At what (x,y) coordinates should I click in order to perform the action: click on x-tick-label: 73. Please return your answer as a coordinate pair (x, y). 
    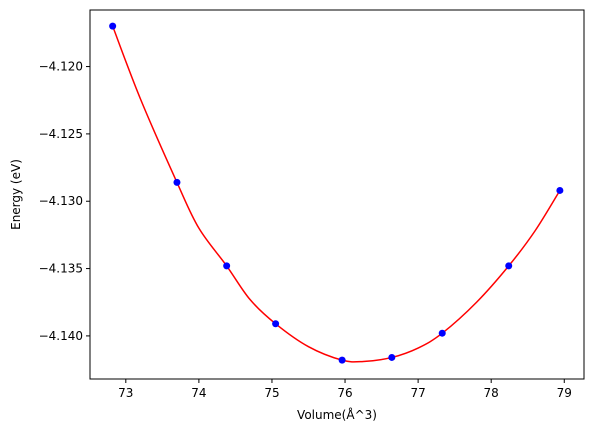
    Looking at the image, I should click on (125, 393).